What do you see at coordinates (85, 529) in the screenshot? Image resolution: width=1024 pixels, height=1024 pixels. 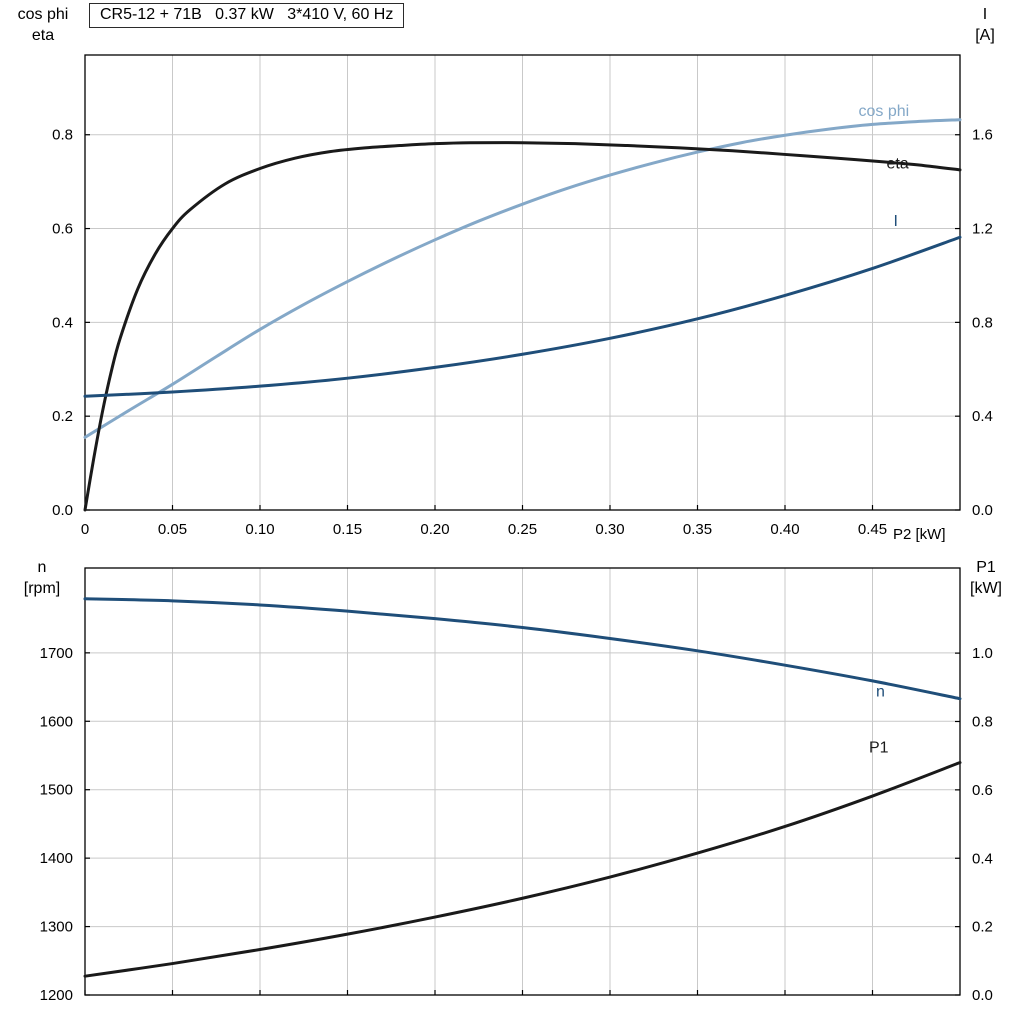 I see `x-tick-label: 0` at bounding box center [85, 529].